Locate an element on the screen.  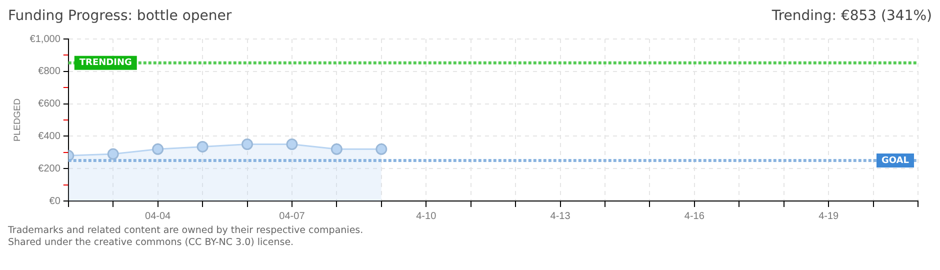
y-axis-title: PLEDGED is located at coordinates (17, 120).